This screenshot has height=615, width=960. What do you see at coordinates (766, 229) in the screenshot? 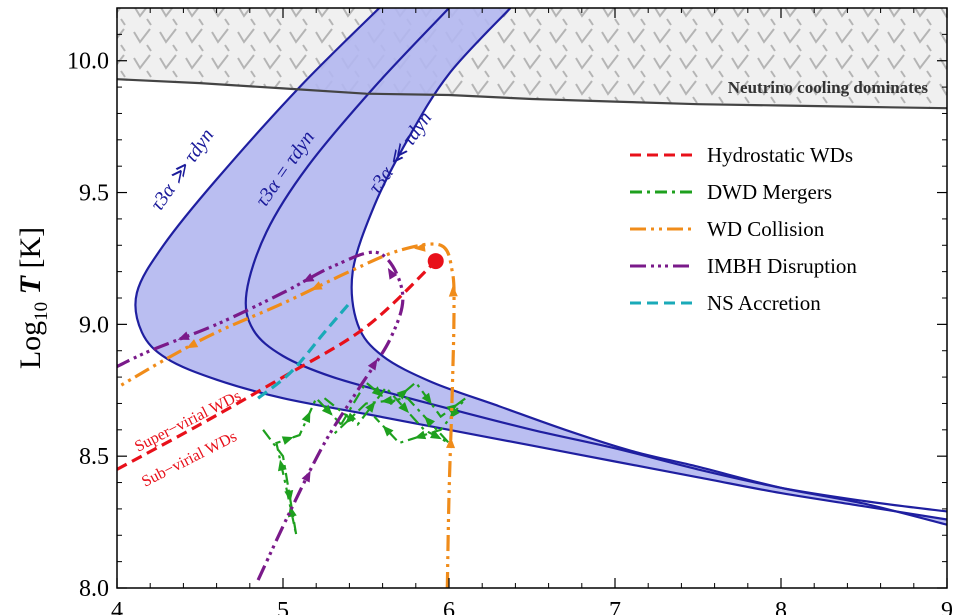
I see `legend-label-2: WD Collision` at bounding box center [766, 229].